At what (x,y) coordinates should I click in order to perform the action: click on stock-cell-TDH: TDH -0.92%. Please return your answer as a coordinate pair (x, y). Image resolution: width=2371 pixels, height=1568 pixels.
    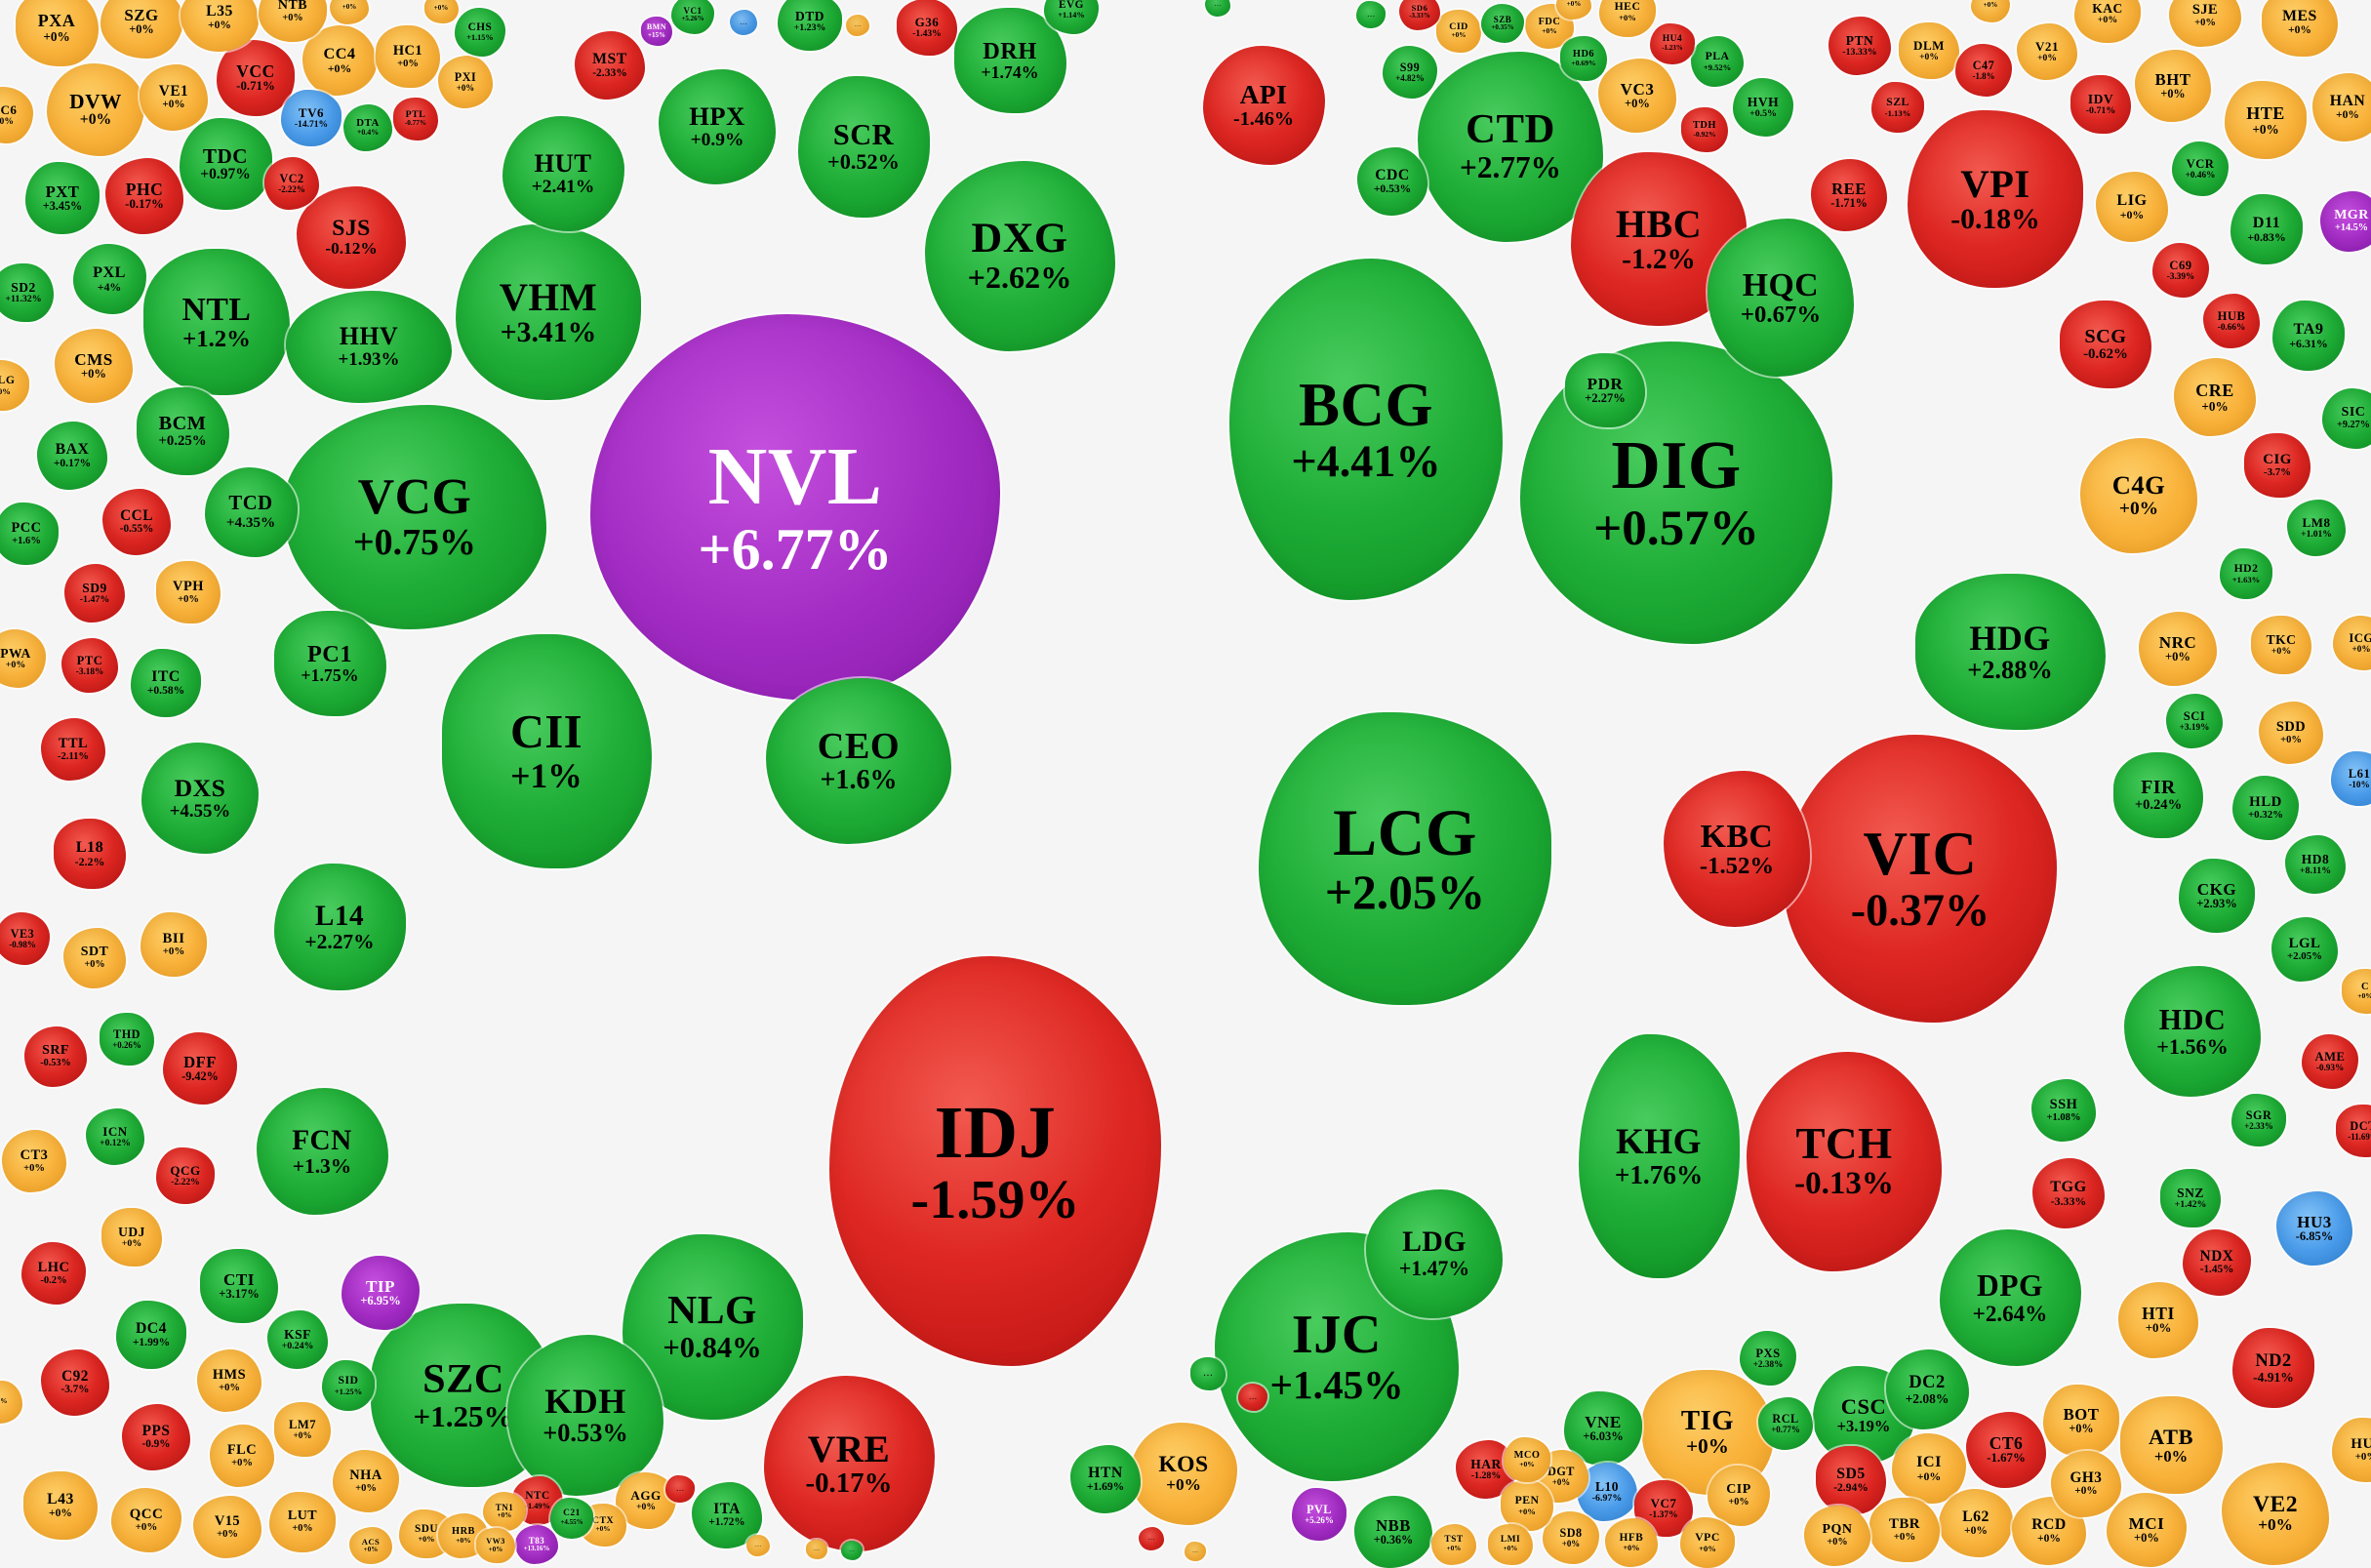
    Looking at the image, I should click on (1704, 129).